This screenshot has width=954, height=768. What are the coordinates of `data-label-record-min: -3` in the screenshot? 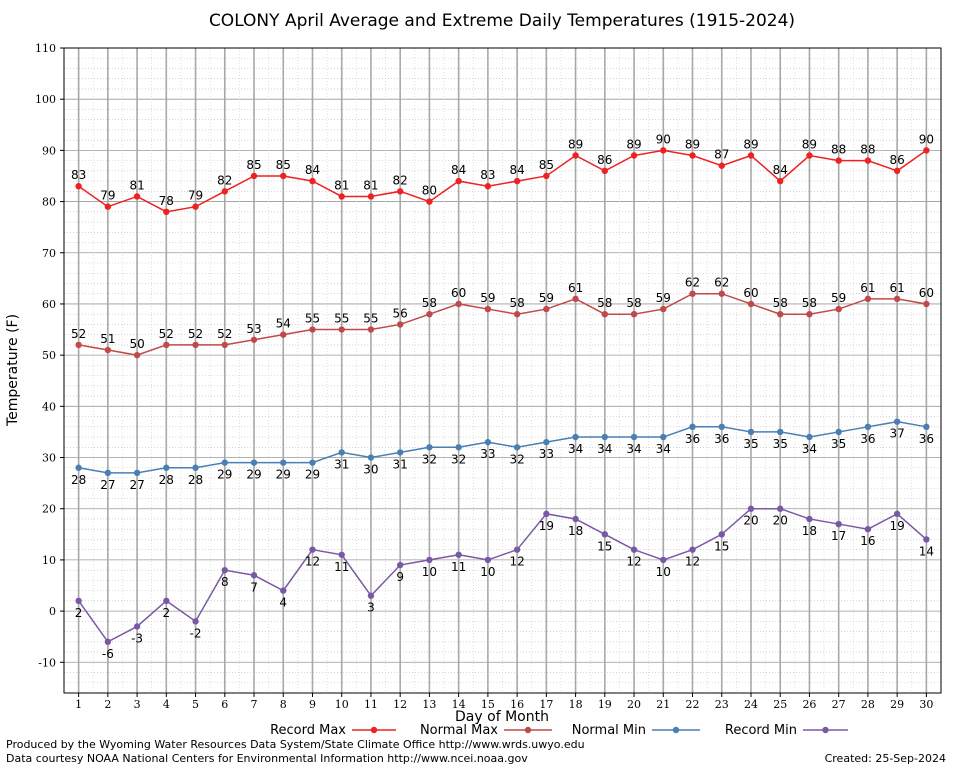 It's located at (137, 638).